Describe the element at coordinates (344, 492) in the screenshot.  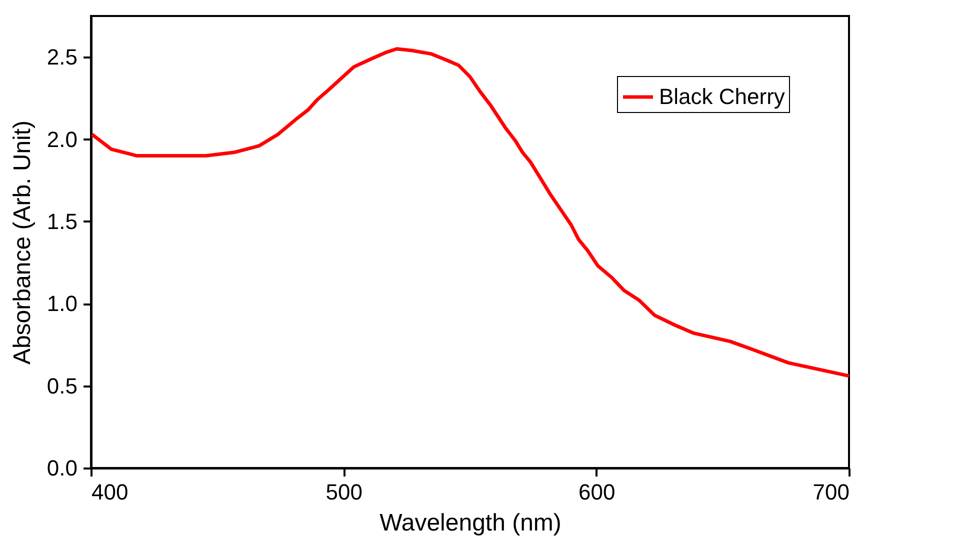
I see `x-tick-label: 500` at that location.